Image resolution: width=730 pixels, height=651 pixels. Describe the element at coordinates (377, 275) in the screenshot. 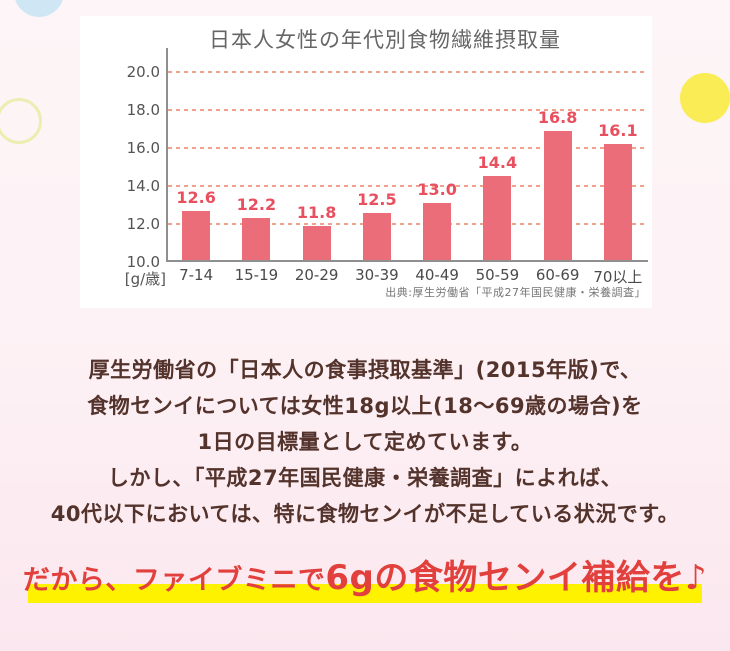

I see `x-tick-label: 30-39` at that location.